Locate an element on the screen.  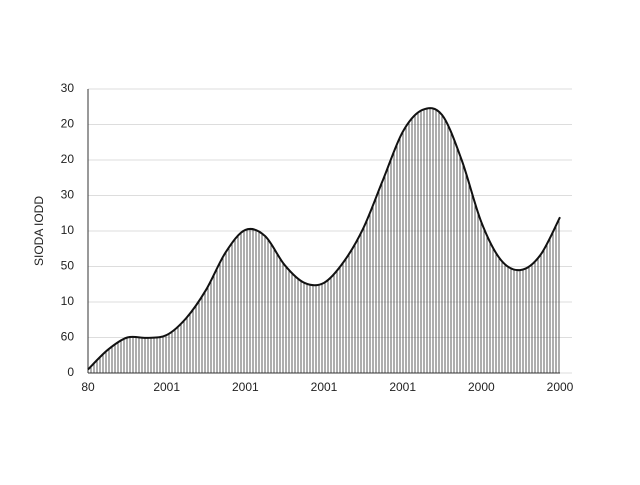
x-tick-label: 80 is located at coordinates (88, 387).